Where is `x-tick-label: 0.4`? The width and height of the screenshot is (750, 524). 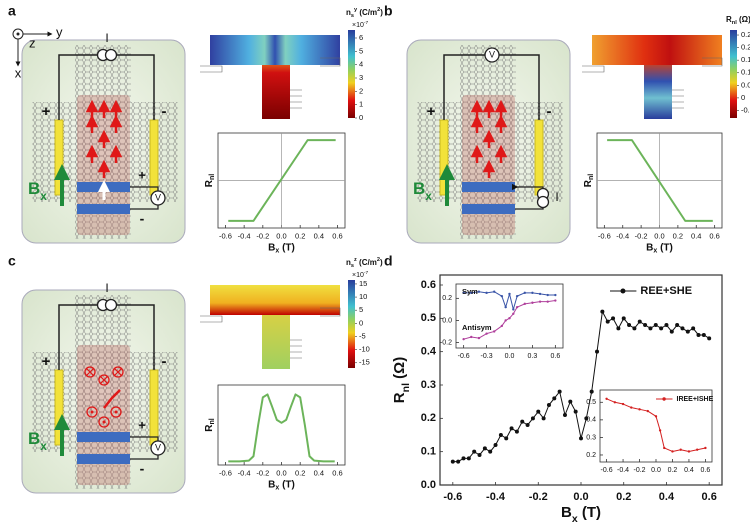
x-tick-label: 0.4 is located at coordinates (689, 470).